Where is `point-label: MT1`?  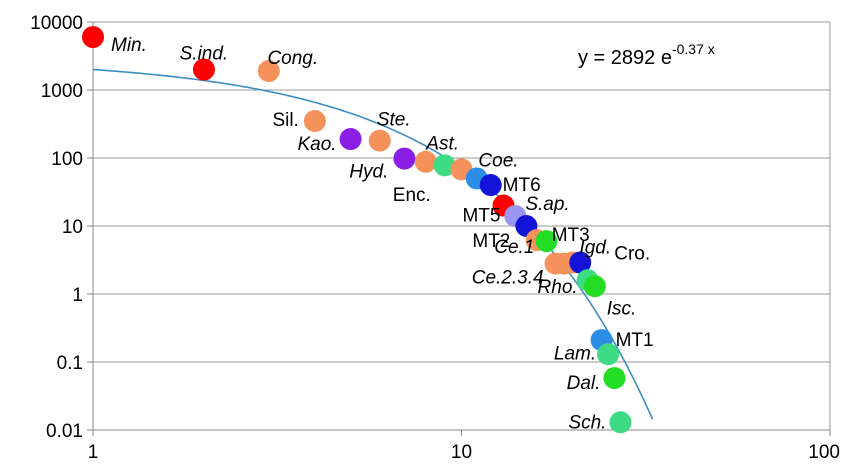 point-label: MT1 is located at coordinates (635, 340).